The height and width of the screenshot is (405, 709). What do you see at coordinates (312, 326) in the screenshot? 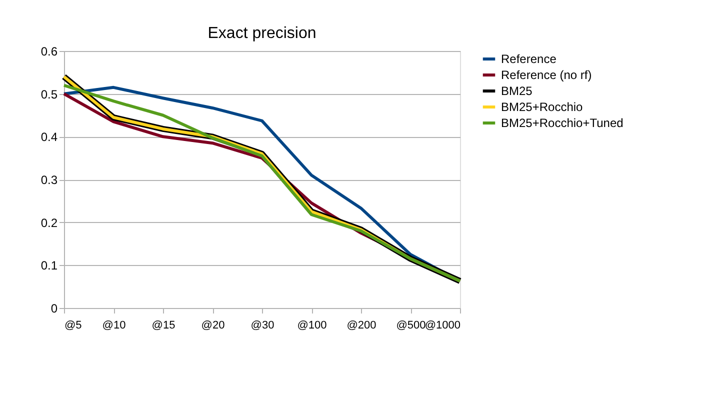
I see `x-tick-label: @100` at bounding box center [312, 326].